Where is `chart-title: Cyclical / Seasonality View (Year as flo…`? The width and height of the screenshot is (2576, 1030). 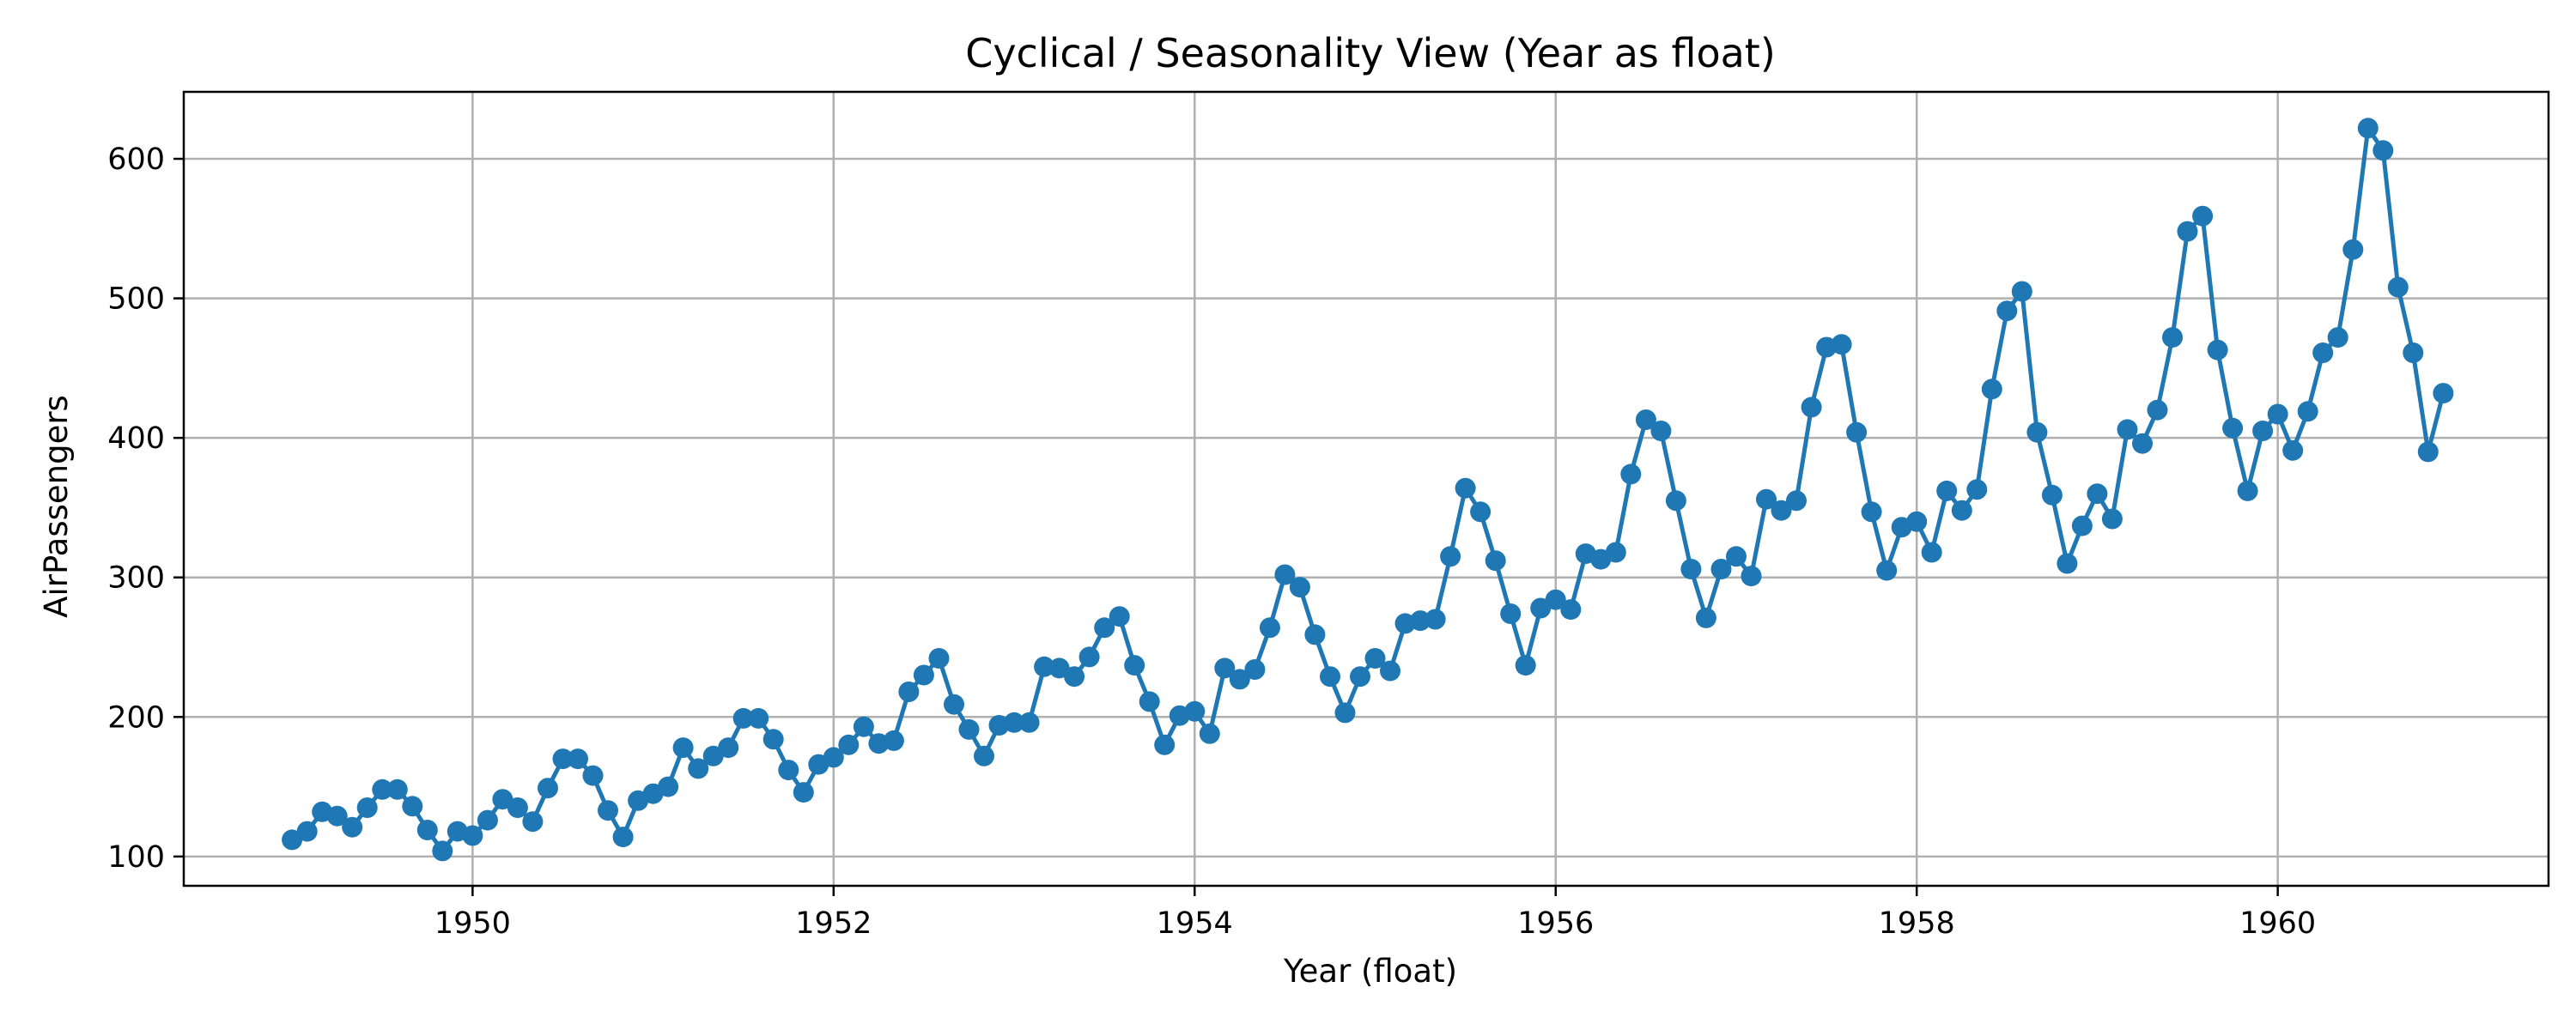 chart-title: Cyclical / Seasonality View (Year as flo… is located at coordinates (1371, 53).